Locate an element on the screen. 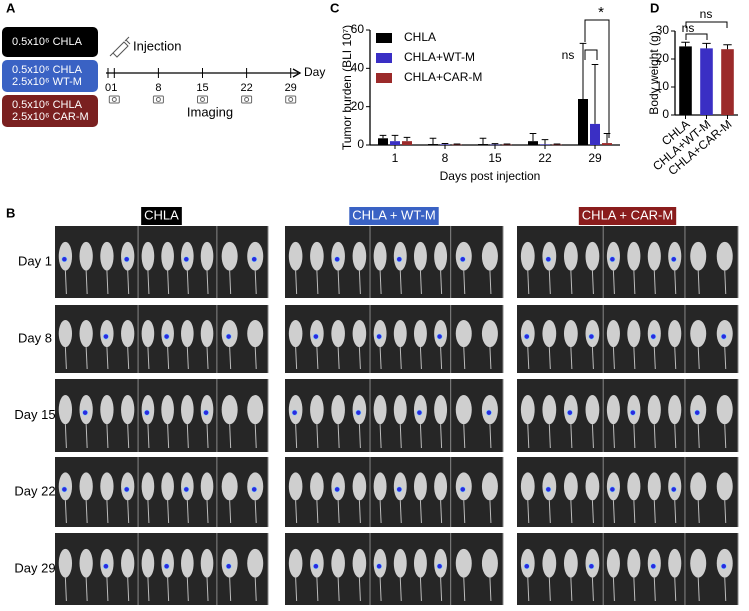 The image size is (749, 611). panel-label: B is located at coordinates (10, 212).